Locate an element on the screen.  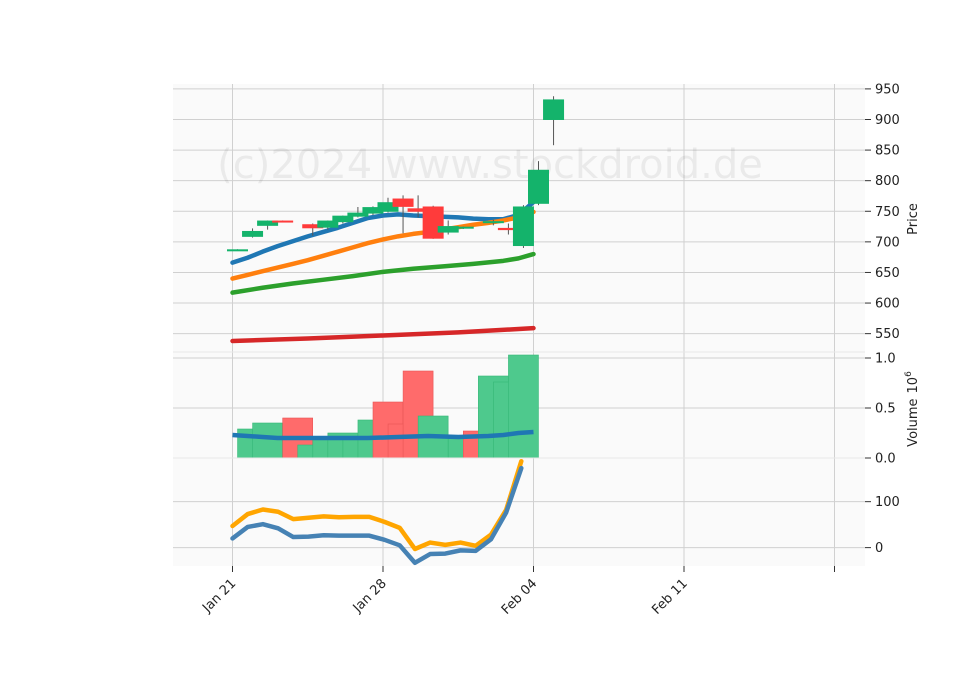
price-axis-label: Price is located at coordinates (913, 219).